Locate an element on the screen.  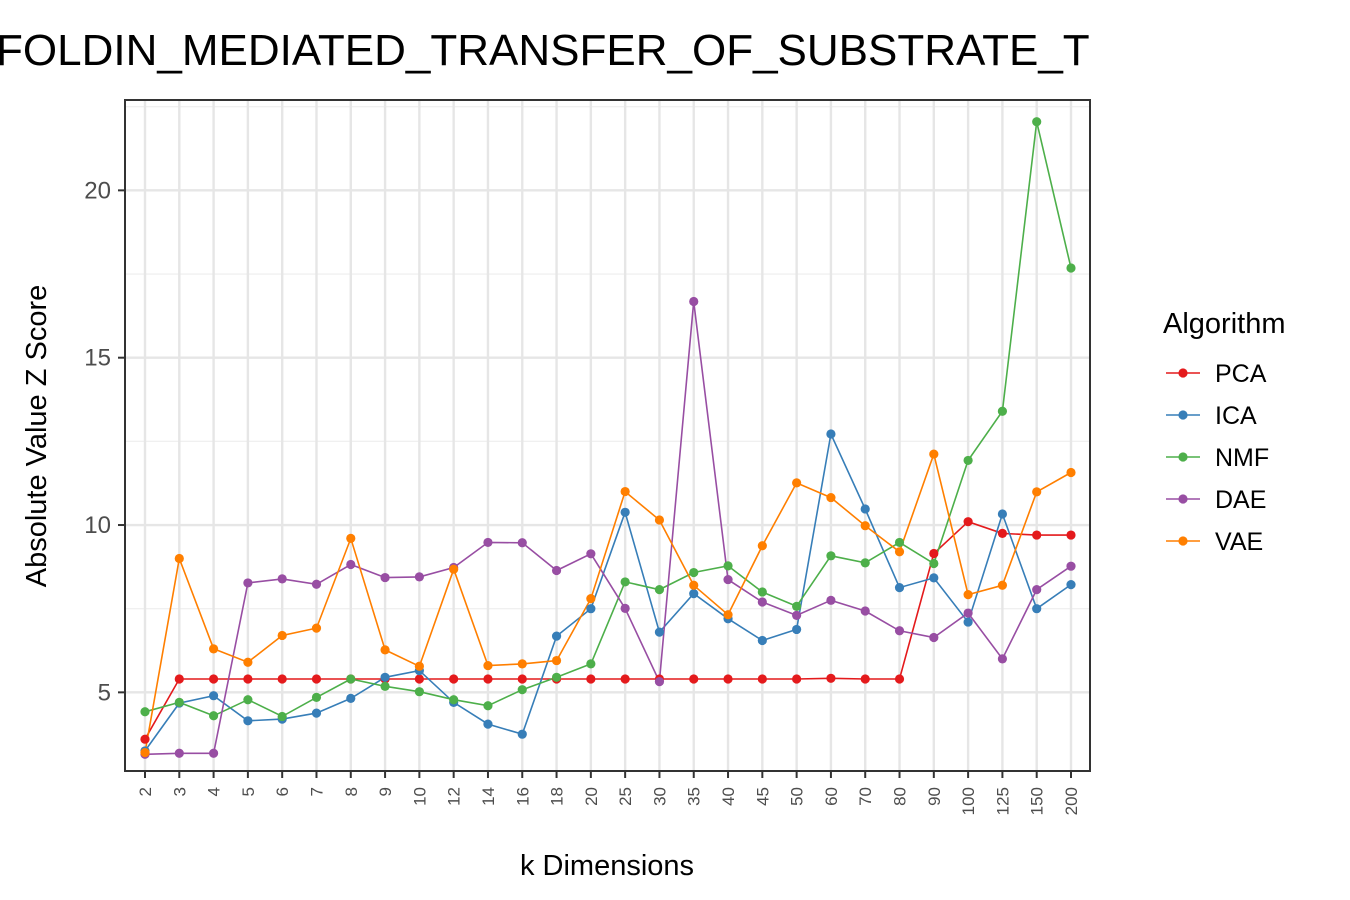
x-tick-label: 200 is located at coordinates (1071, 801).